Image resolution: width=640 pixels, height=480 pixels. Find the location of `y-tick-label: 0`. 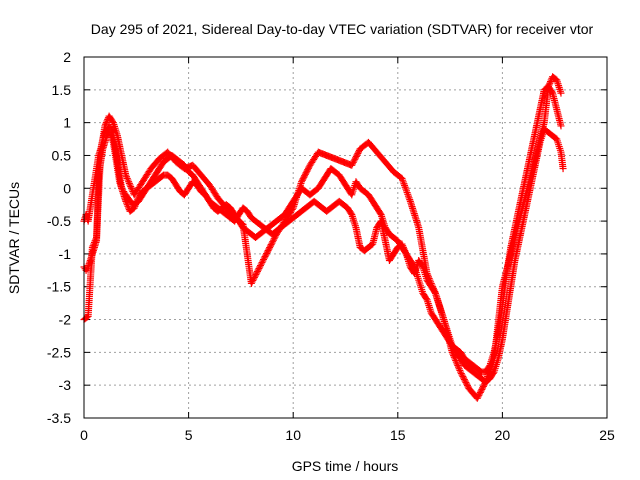

y-tick-label: 0 is located at coordinates (67, 188).